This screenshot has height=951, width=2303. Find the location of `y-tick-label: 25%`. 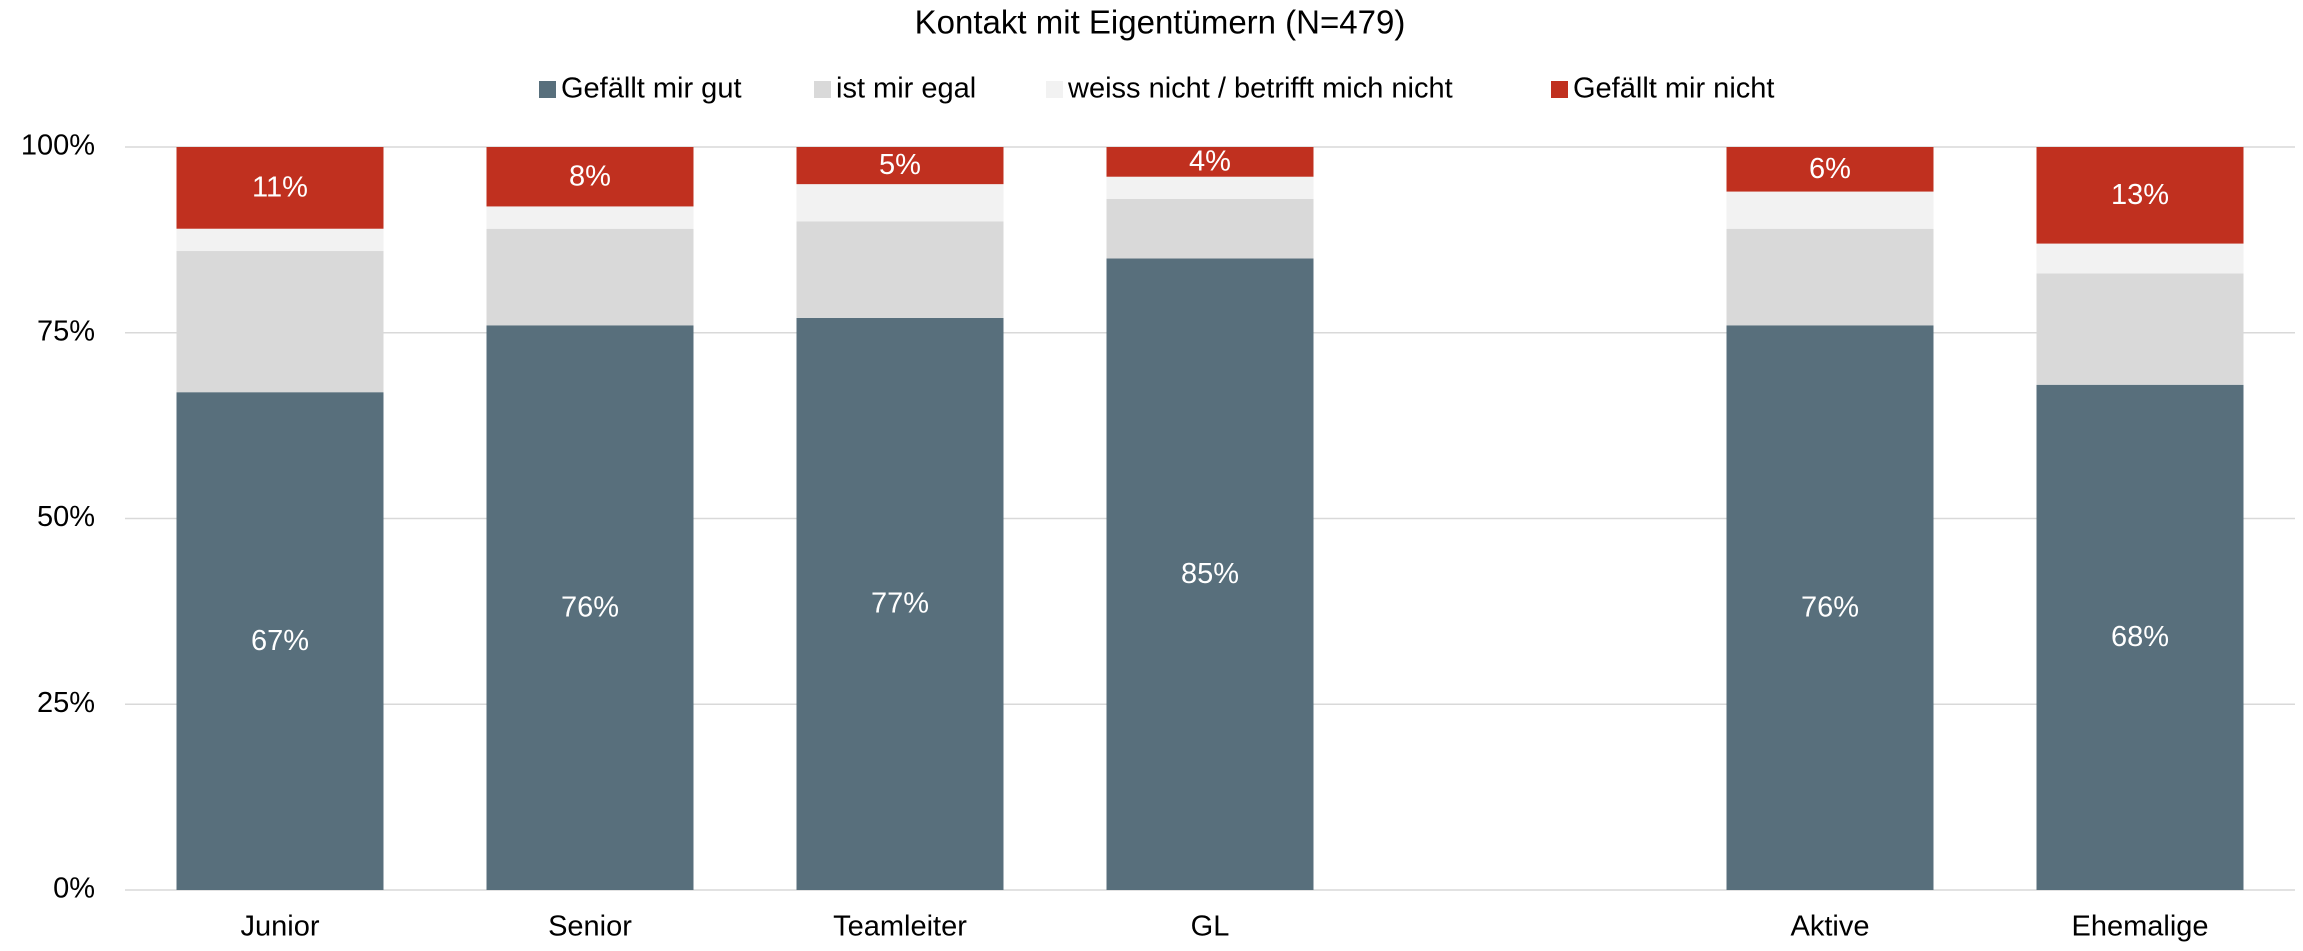

y-tick-label: 25% is located at coordinates (66, 703).